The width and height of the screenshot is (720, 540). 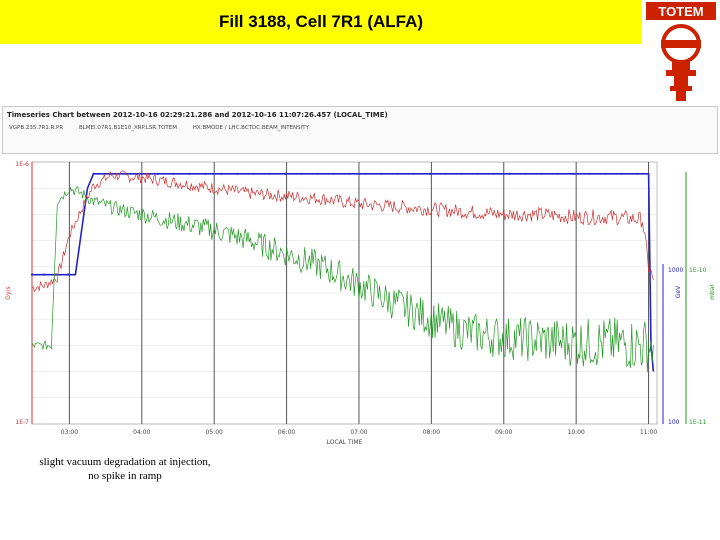 What do you see at coordinates (698, 422) in the screenshot?
I see `y-right-2-tick-label: 1E-11` at bounding box center [698, 422].